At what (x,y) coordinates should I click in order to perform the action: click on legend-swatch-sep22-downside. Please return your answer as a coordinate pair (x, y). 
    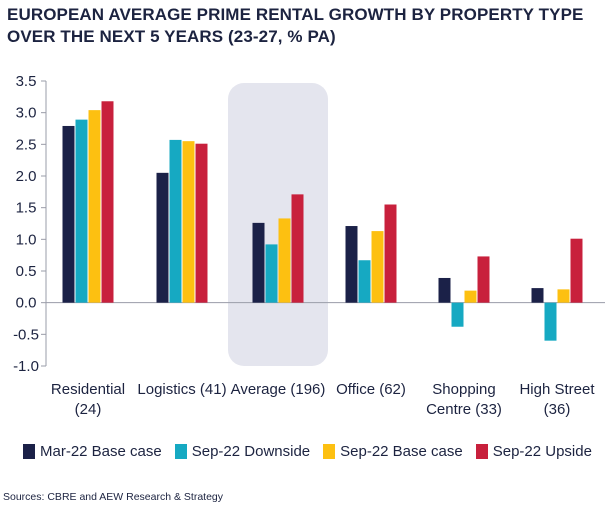
    Looking at the image, I should click on (180, 451).